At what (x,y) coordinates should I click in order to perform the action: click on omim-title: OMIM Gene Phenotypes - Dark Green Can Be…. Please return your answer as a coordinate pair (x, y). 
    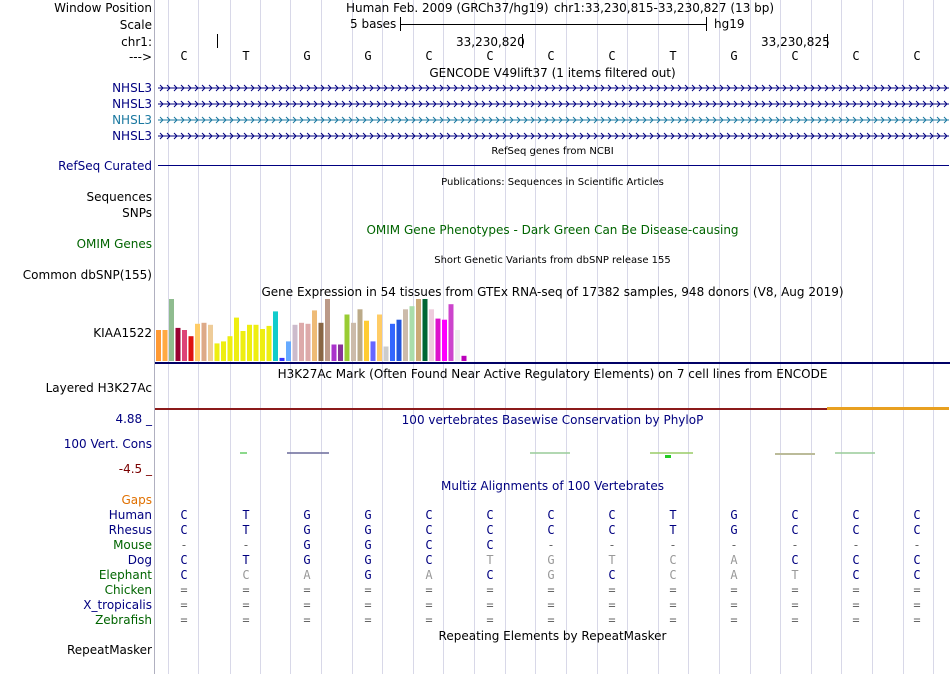
    Looking at the image, I should click on (552, 230).